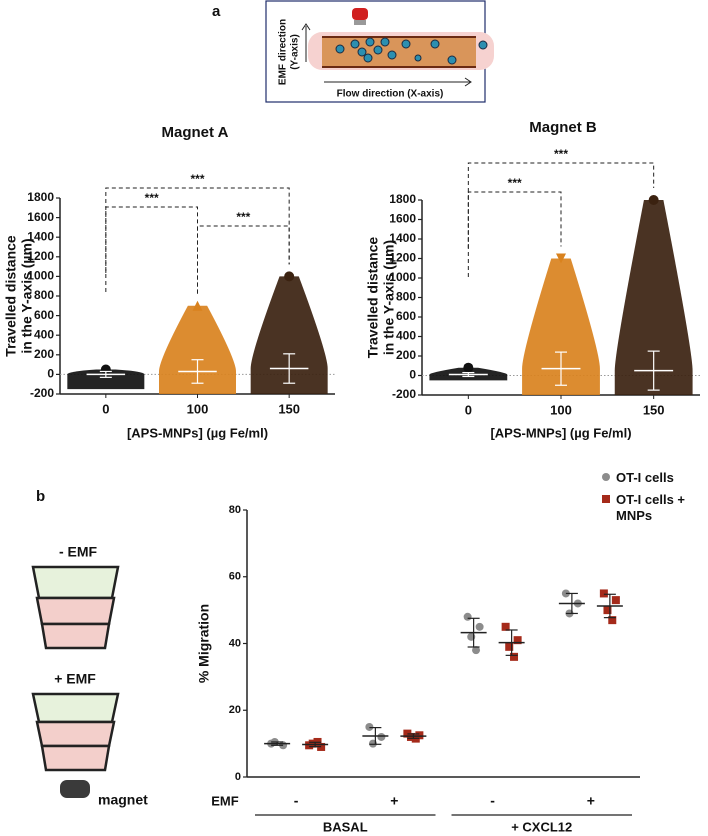  I want to click on chart-title: Magnet A, so click(195, 132).